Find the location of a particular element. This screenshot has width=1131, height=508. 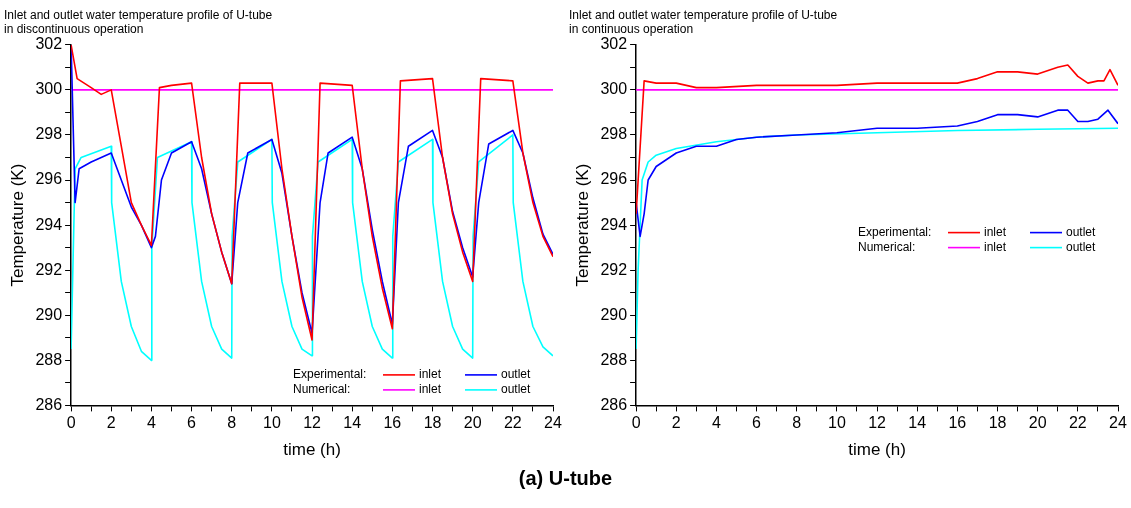

caption: (a) U-tube is located at coordinates (565, 478).